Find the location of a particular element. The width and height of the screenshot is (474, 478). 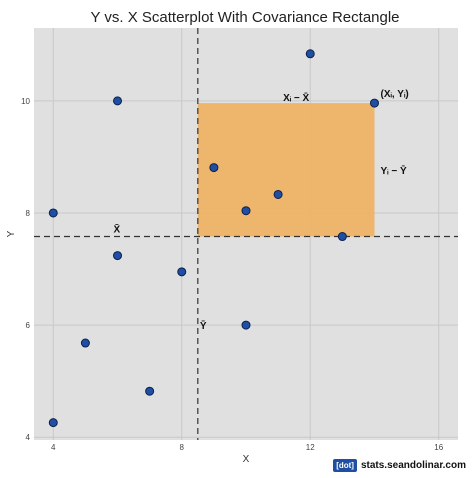

x-tick-label: 8 is located at coordinates (182, 447).